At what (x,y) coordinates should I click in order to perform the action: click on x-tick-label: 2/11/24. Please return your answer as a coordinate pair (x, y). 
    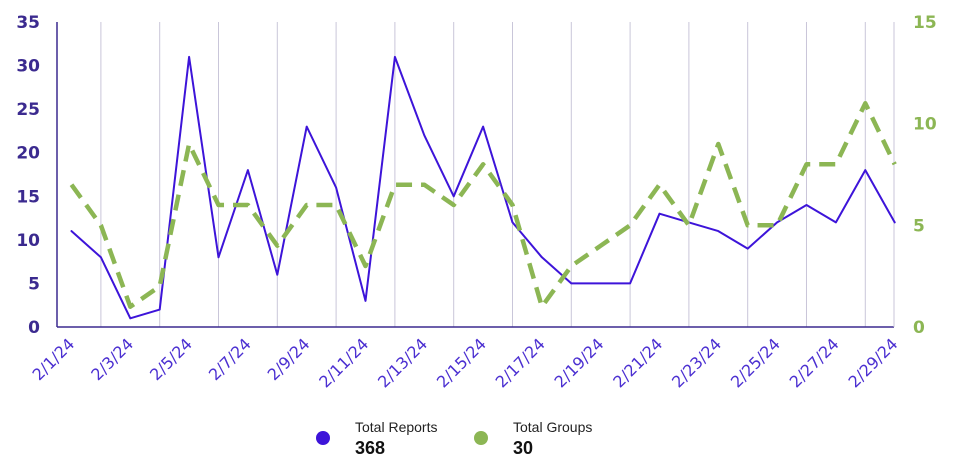
    Looking at the image, I should click on (343, 362).